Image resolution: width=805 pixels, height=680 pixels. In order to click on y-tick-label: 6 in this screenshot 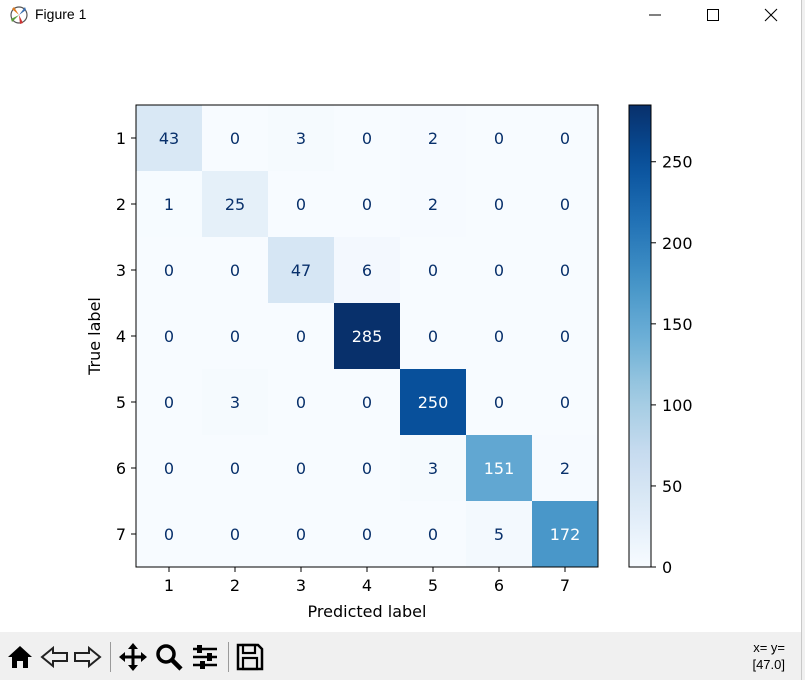, I will do `click(121, 468)`.